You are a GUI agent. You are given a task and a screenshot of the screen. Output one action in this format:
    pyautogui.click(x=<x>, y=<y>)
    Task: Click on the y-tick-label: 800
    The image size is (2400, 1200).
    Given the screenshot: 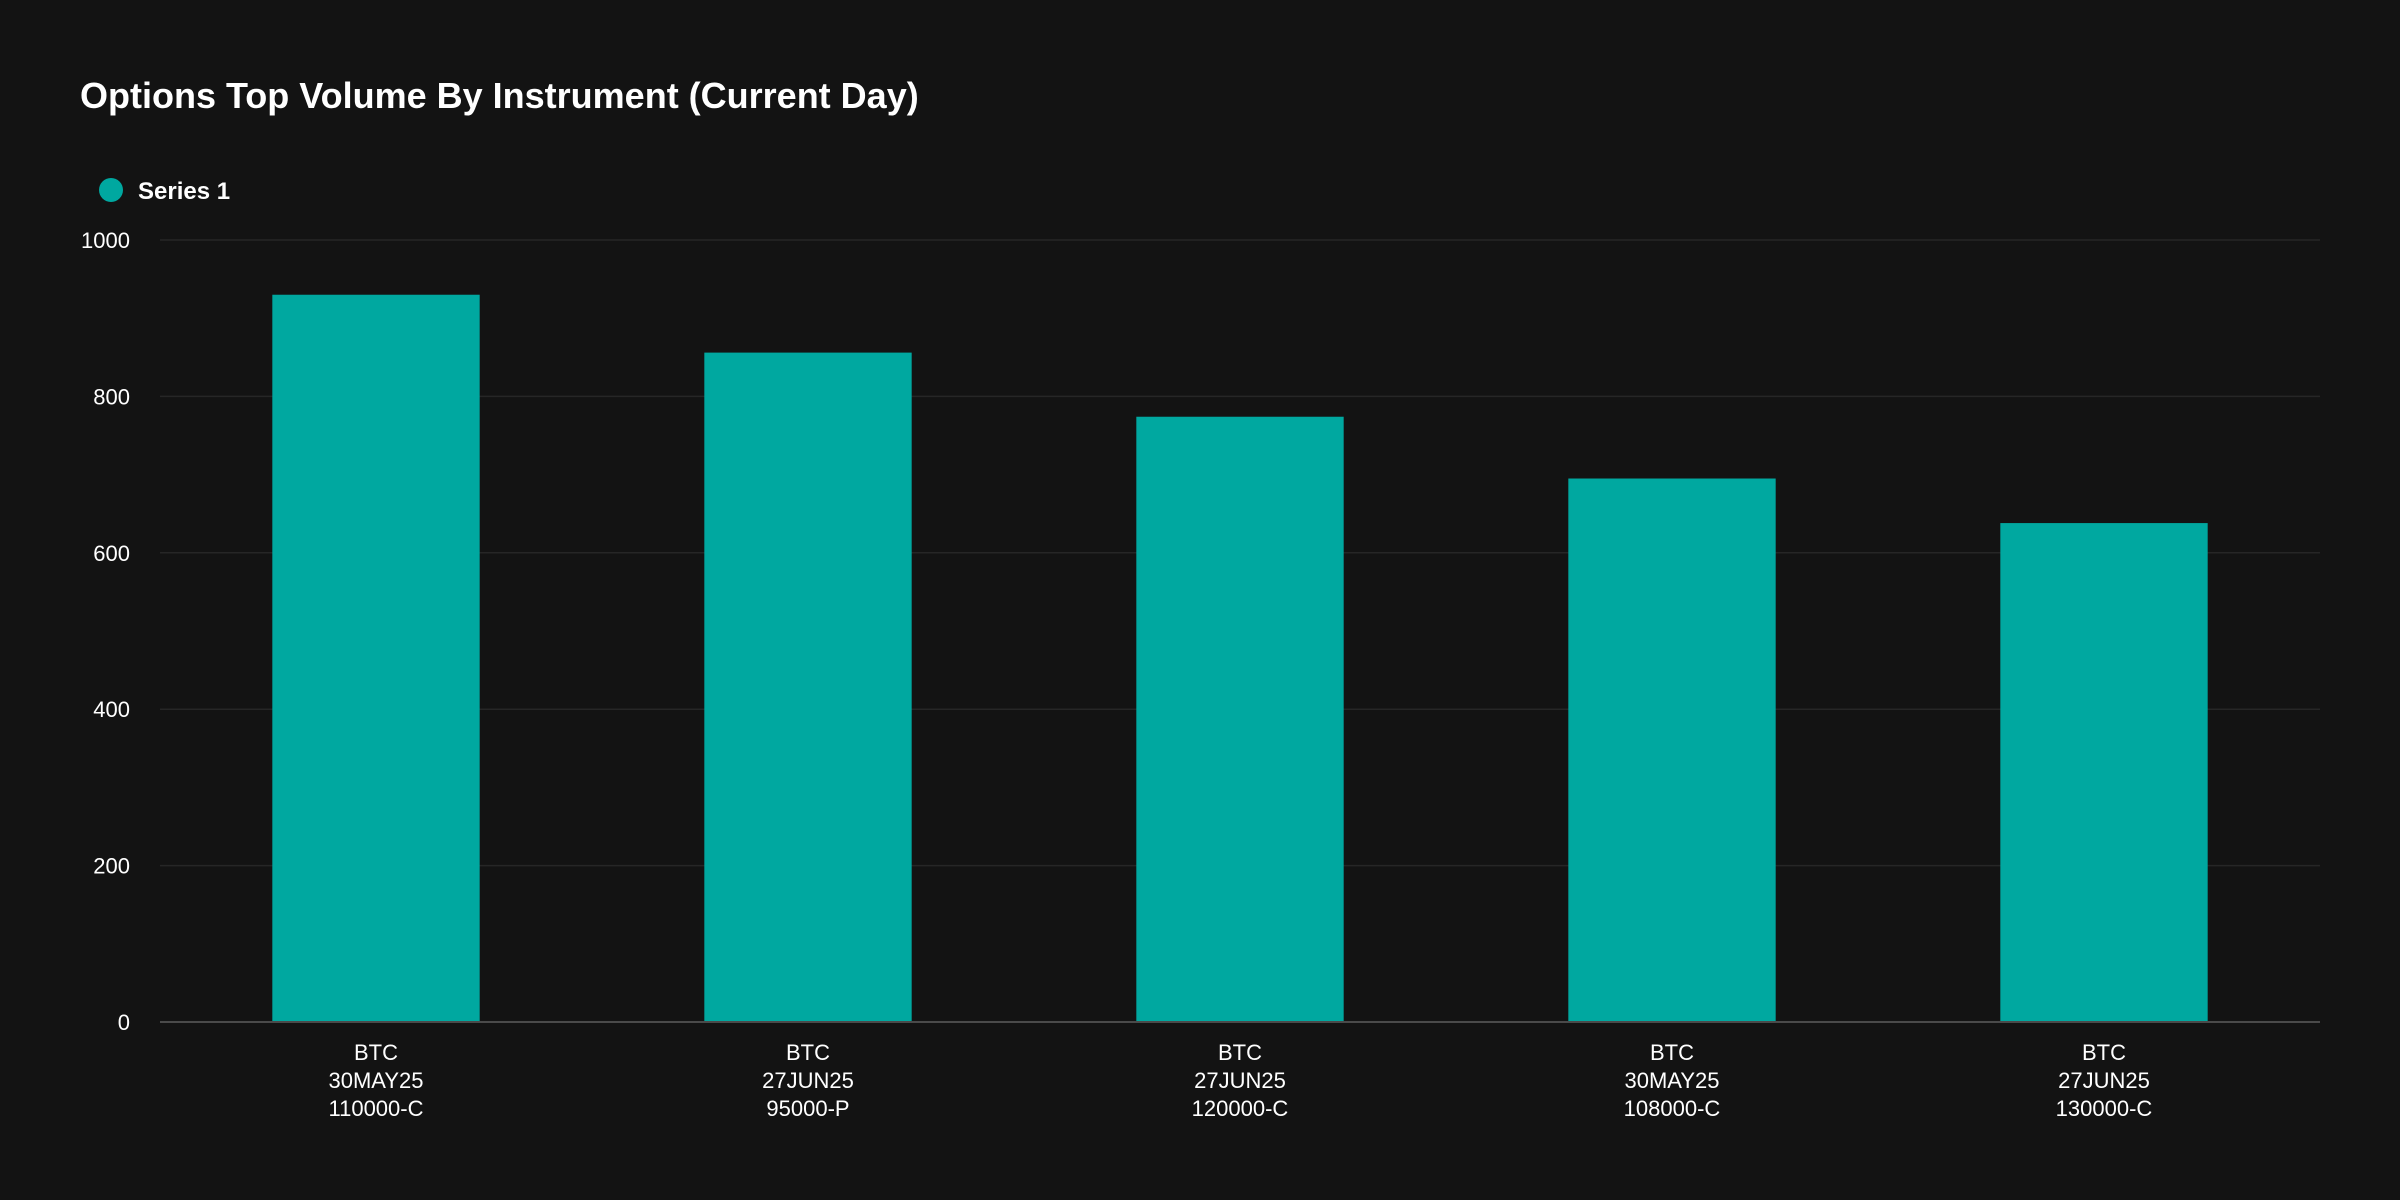 What is the action you would take?
    pyautogui.click(x=111, y=396)
    